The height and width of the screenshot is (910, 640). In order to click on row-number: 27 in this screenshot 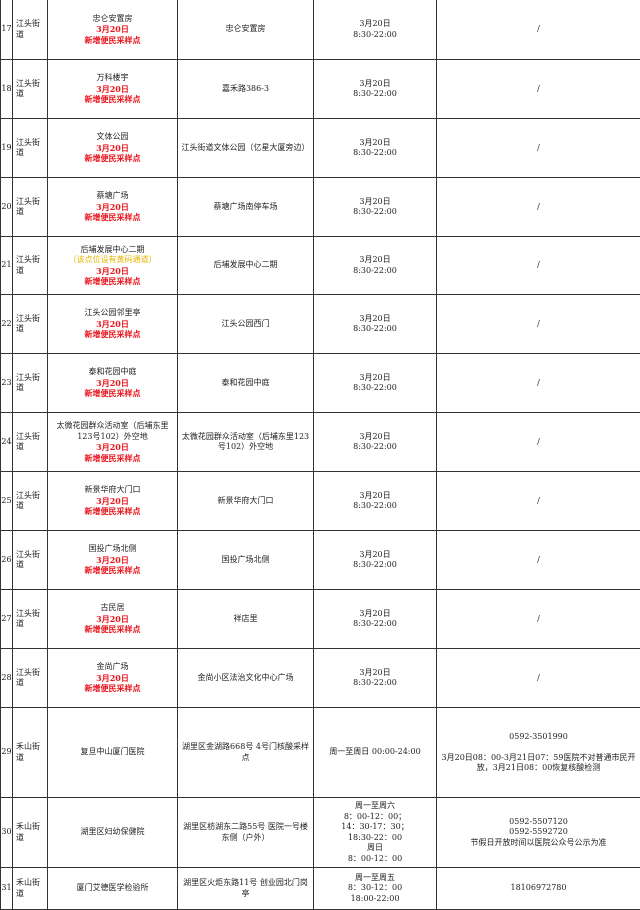, I will do `click(7, 619)`.